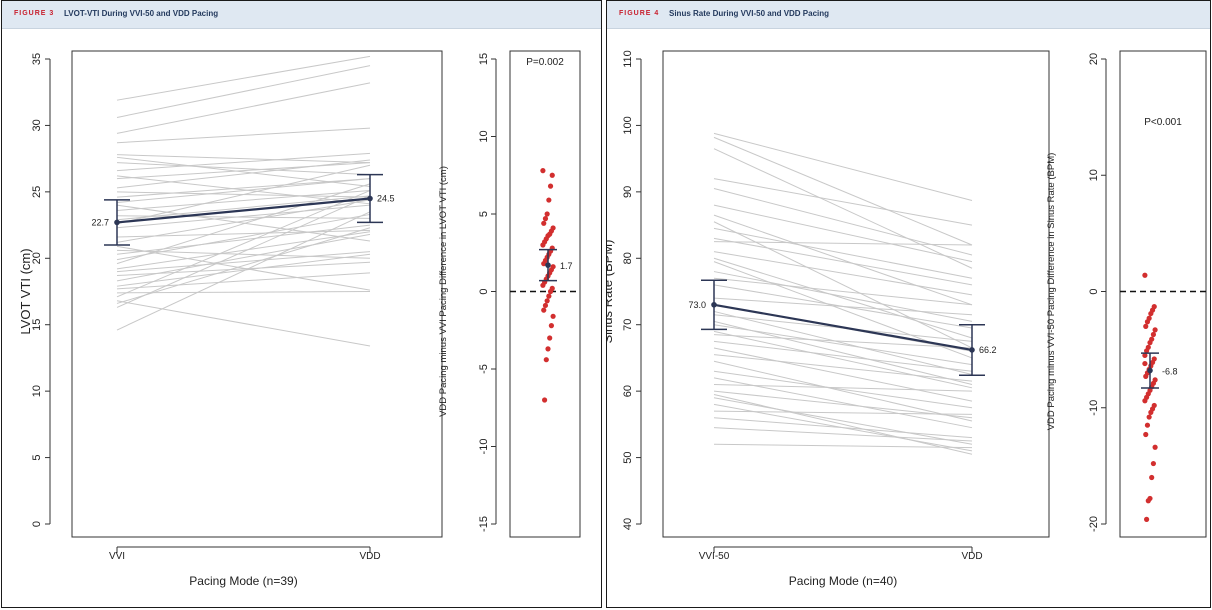 The image size is (1212, 610). What do you see at coordinates (611, 291) in the screenshot?
I see `y-axis-label: Sinus Rate (BPM)` at bounding box center [611, 291].